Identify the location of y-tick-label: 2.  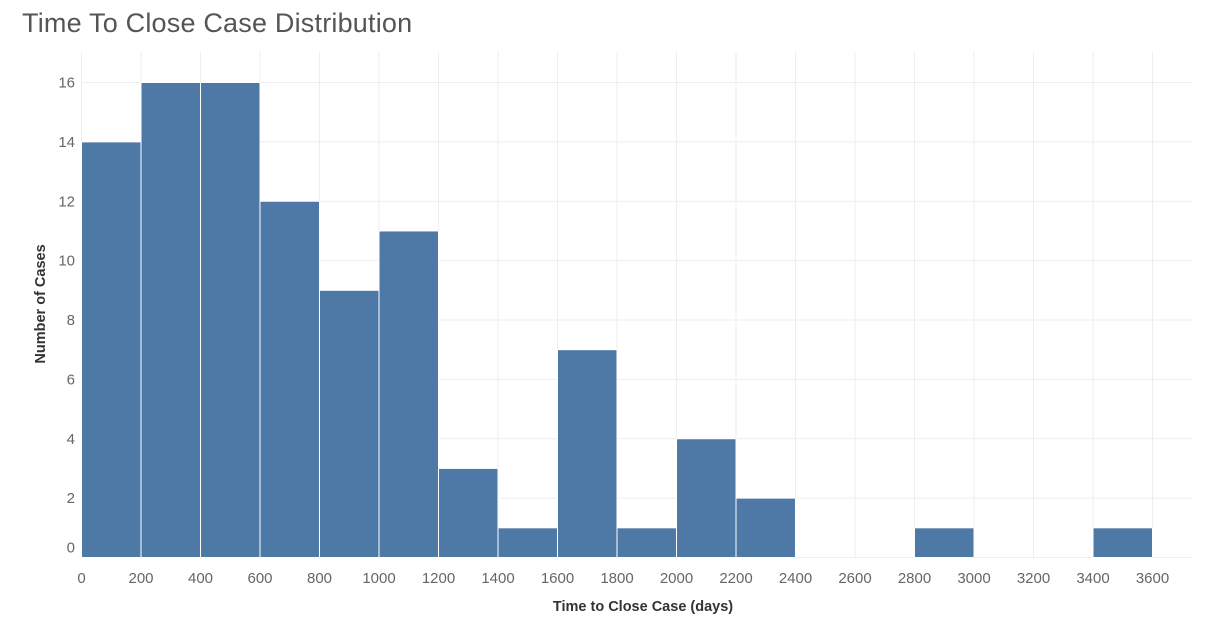
(71, 498).